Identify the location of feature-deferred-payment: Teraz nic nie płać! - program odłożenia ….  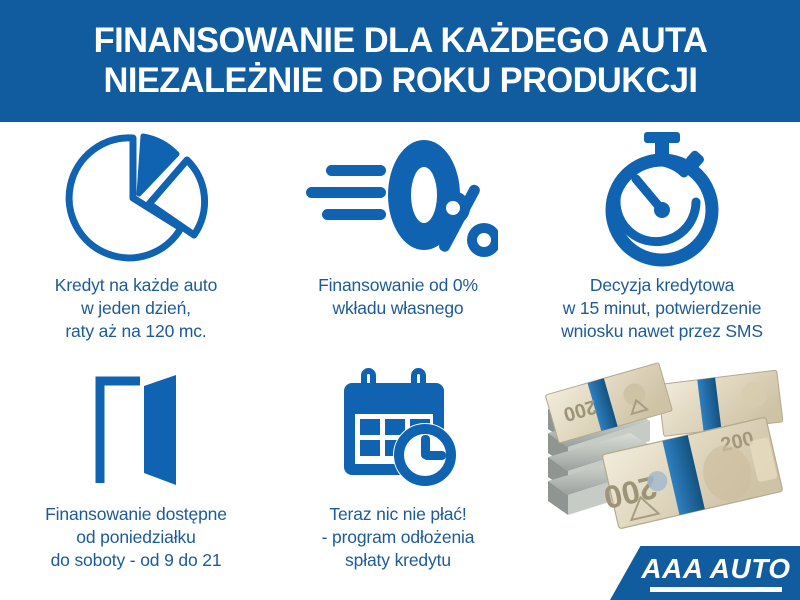
(398, 479).